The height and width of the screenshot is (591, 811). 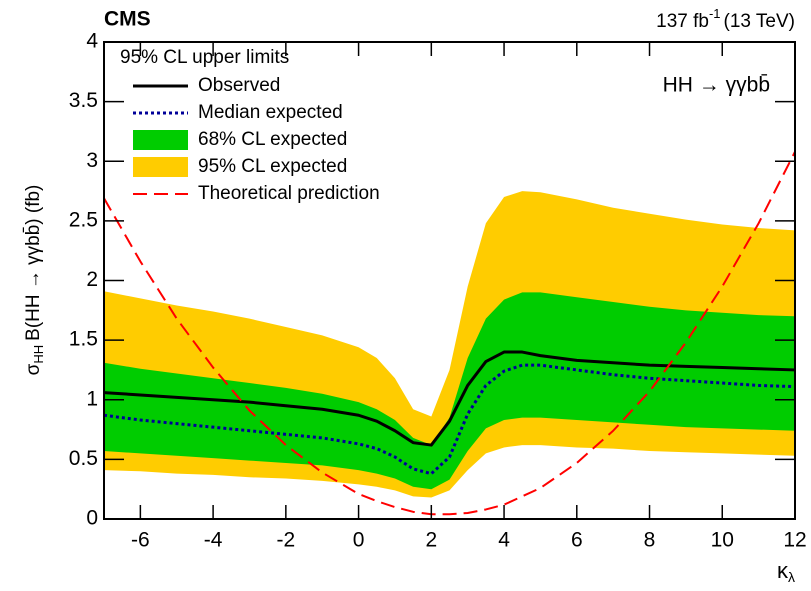 What do you see at coordinates (92, 518) in the screenshot?
I see `y-tick-label: 0` at bounding box center [92, 518].